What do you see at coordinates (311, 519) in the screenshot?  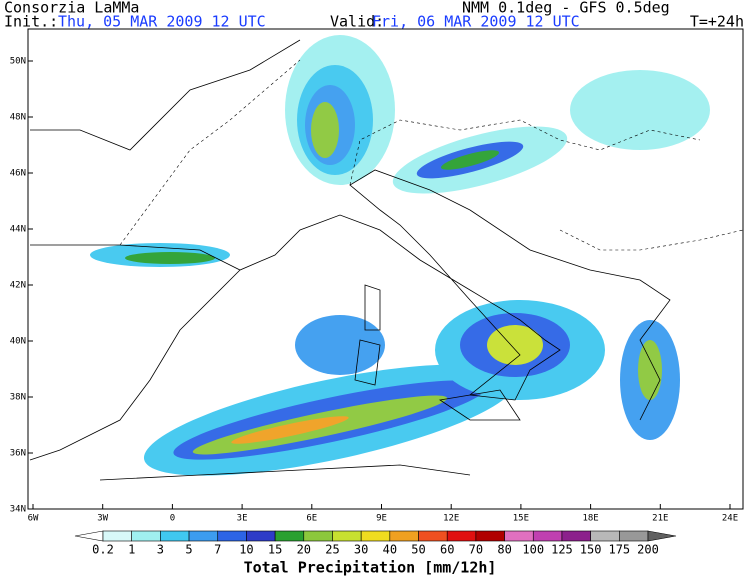 I see `lon-label: 6E` at bounding box center [311, 519].